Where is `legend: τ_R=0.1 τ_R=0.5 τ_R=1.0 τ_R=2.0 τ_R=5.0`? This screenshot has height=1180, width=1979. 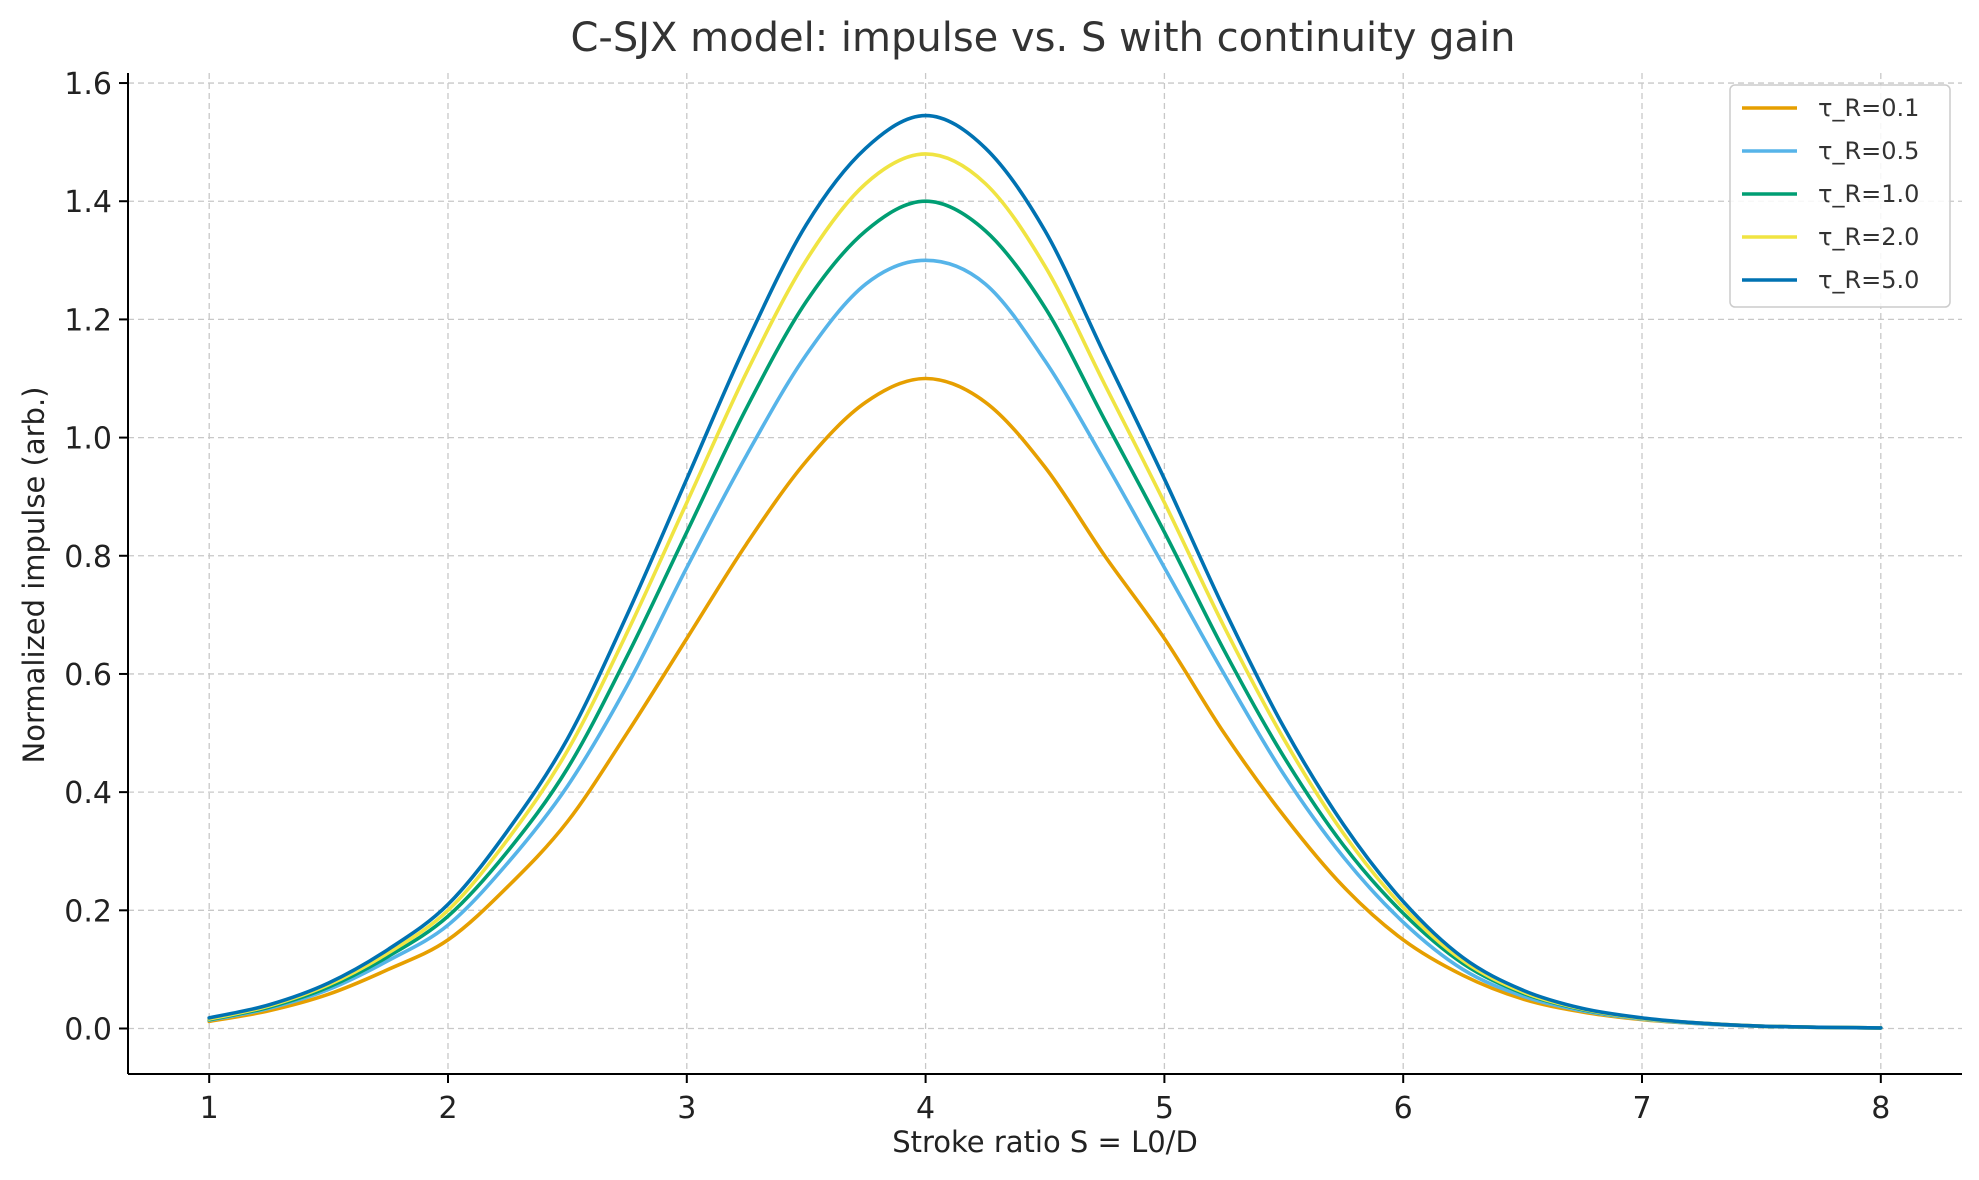
legend: τ_R=0.1 τ_R=0.5 τ_R=1.0 τ_R=2.0 τ_R=5.0 is located at coordinates (1840, 196).